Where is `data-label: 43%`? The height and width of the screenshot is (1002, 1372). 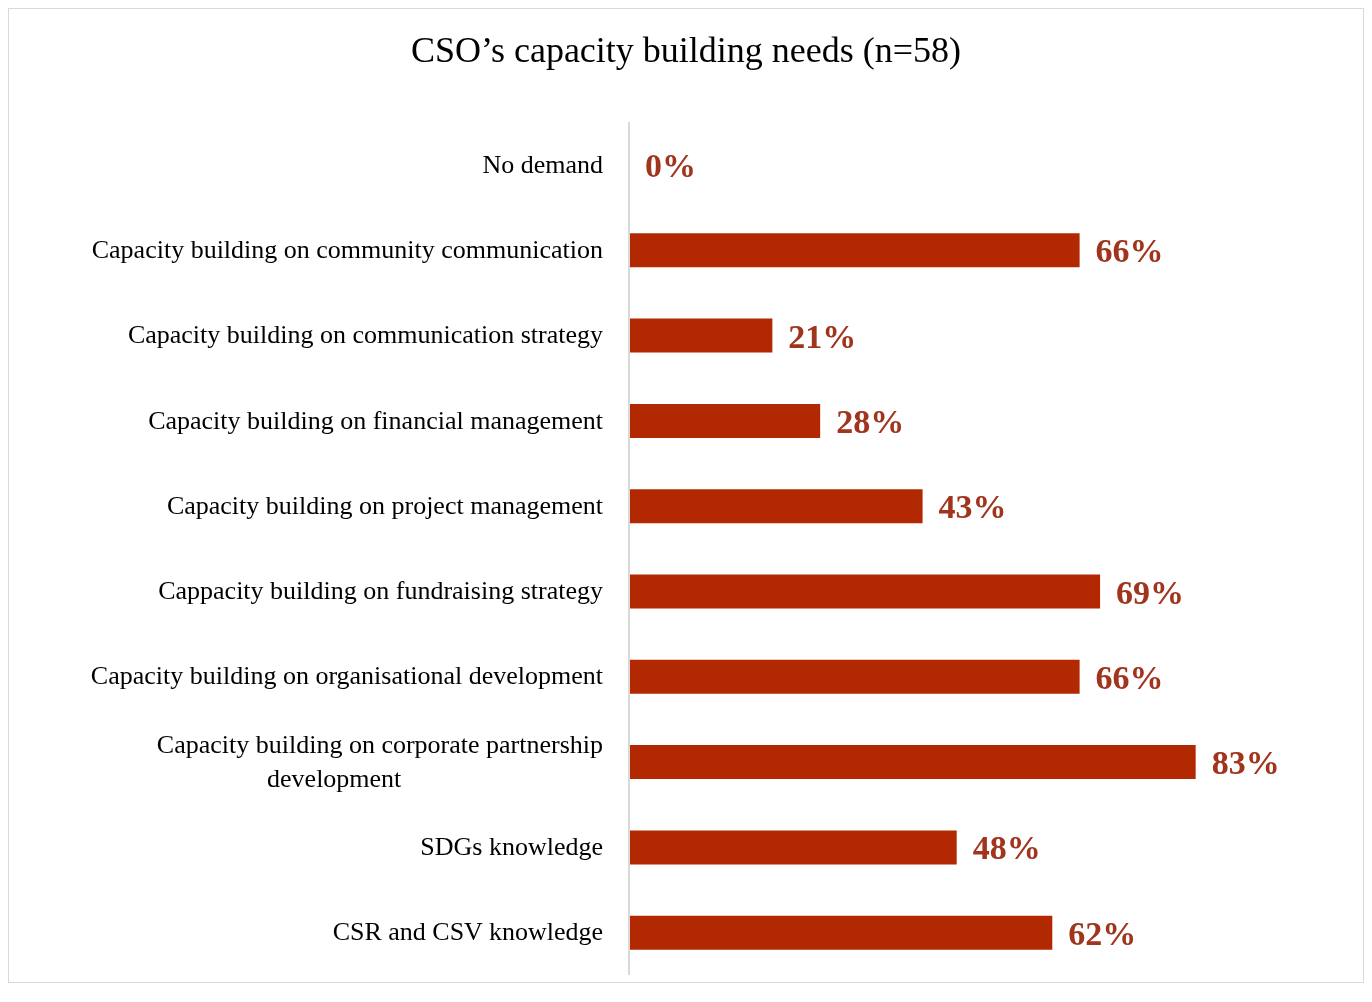
data-label: 43% is located at coordinates (972, 507).